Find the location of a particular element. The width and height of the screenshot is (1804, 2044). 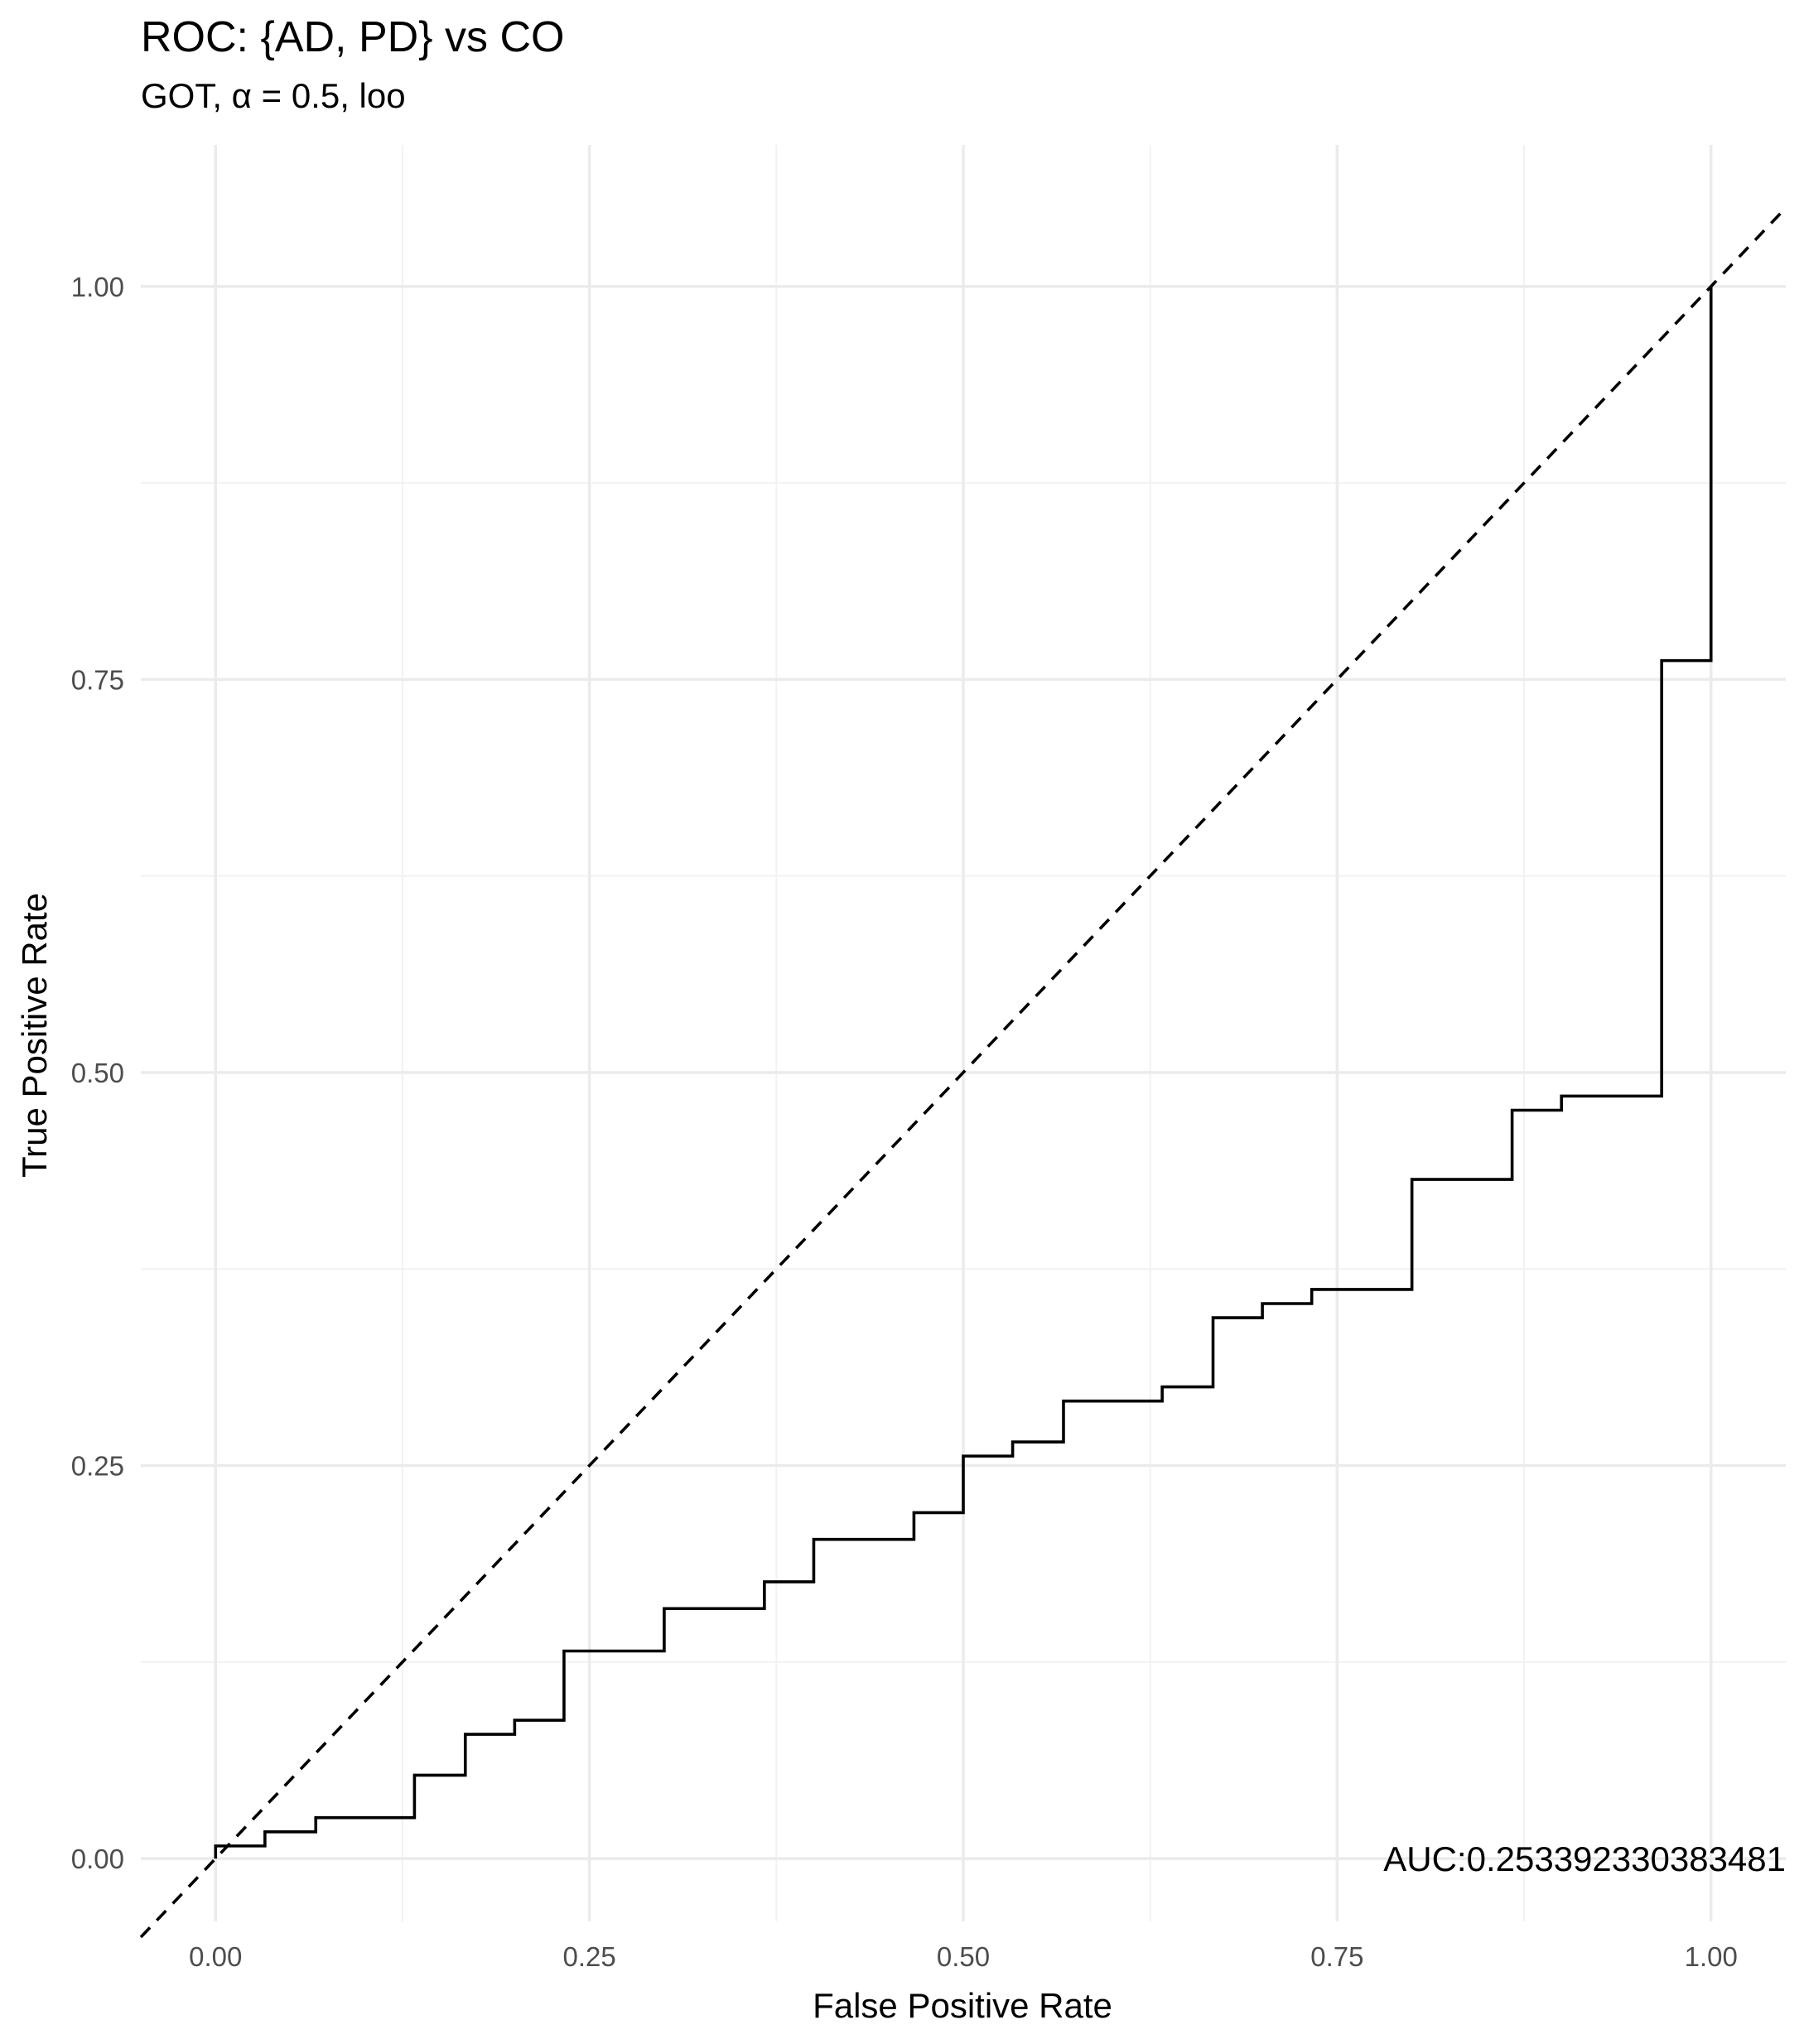

annotations: AUC:0.253392330383481 is located at coordinates (1584, 1859).